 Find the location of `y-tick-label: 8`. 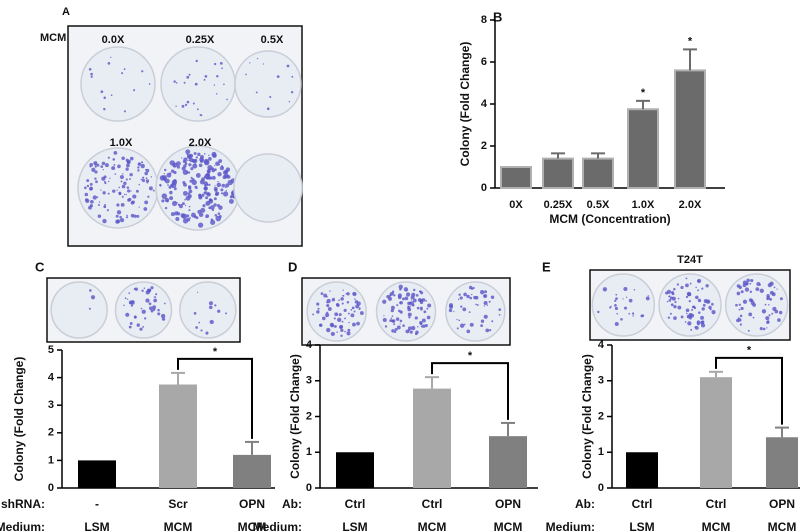

y-tick-label: 8 is located at coordinates (484, 20).